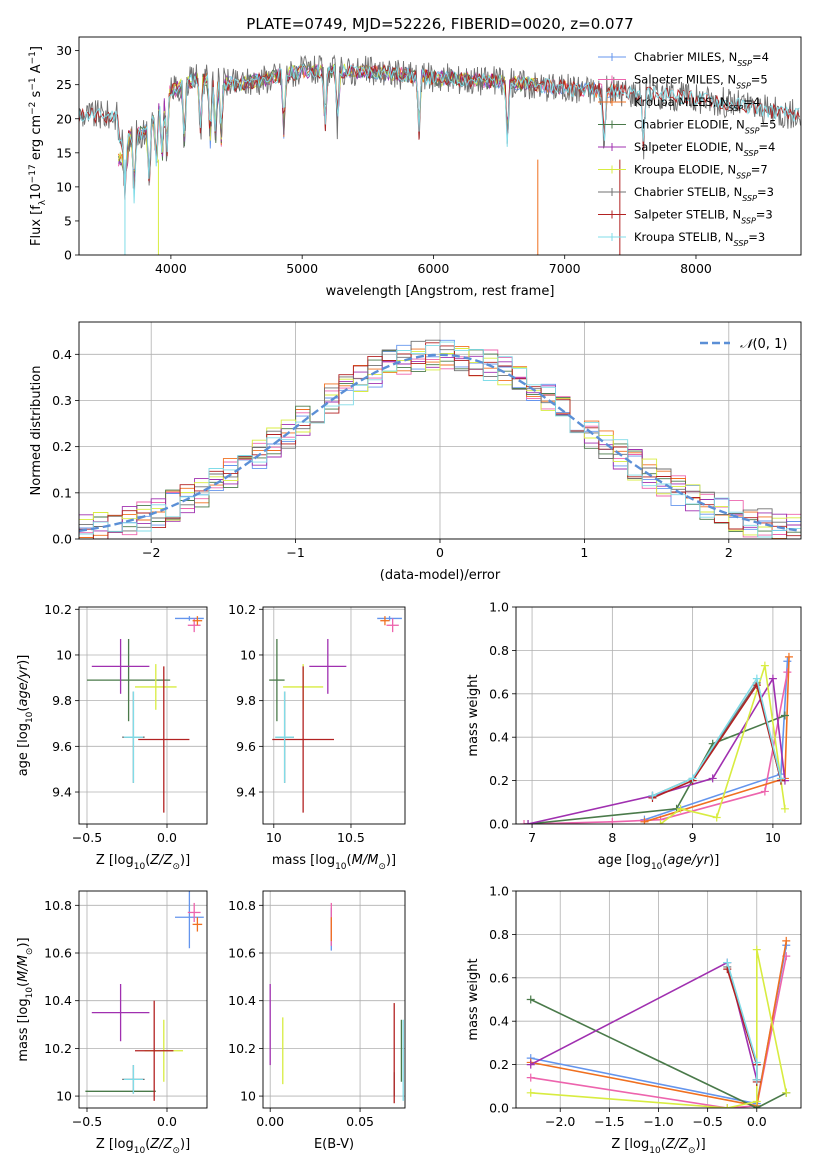 This screenshot has height=1170, width=819. I want to click on x-tick-label: 0, so click(440, 552).